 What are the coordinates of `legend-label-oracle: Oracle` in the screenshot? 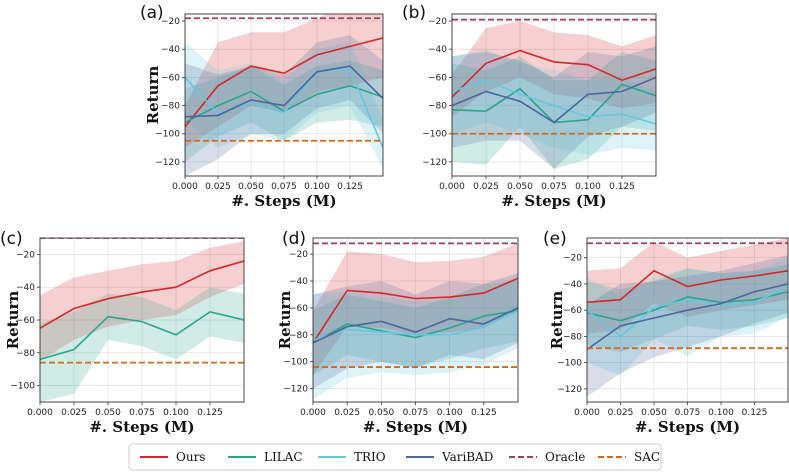 It's located at (565, 457).